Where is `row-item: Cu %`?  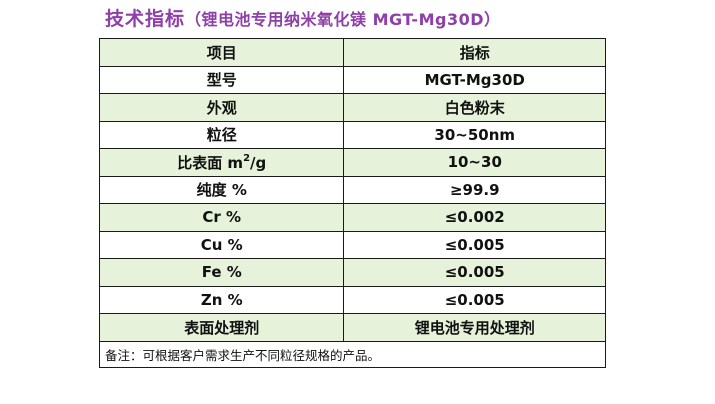
row-item: Cu % is located at coordinates (221, 244).